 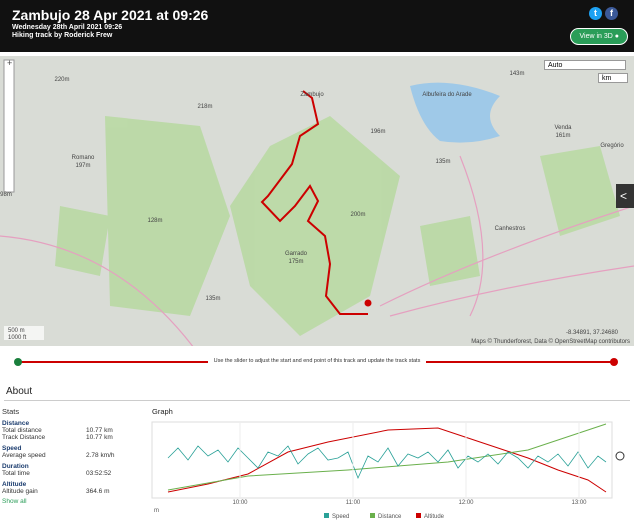 What do you see at coordinates (100, 455) in the screenshot?
I see `stat-value: 2.78 km/h` at bounding box center [100, 455].